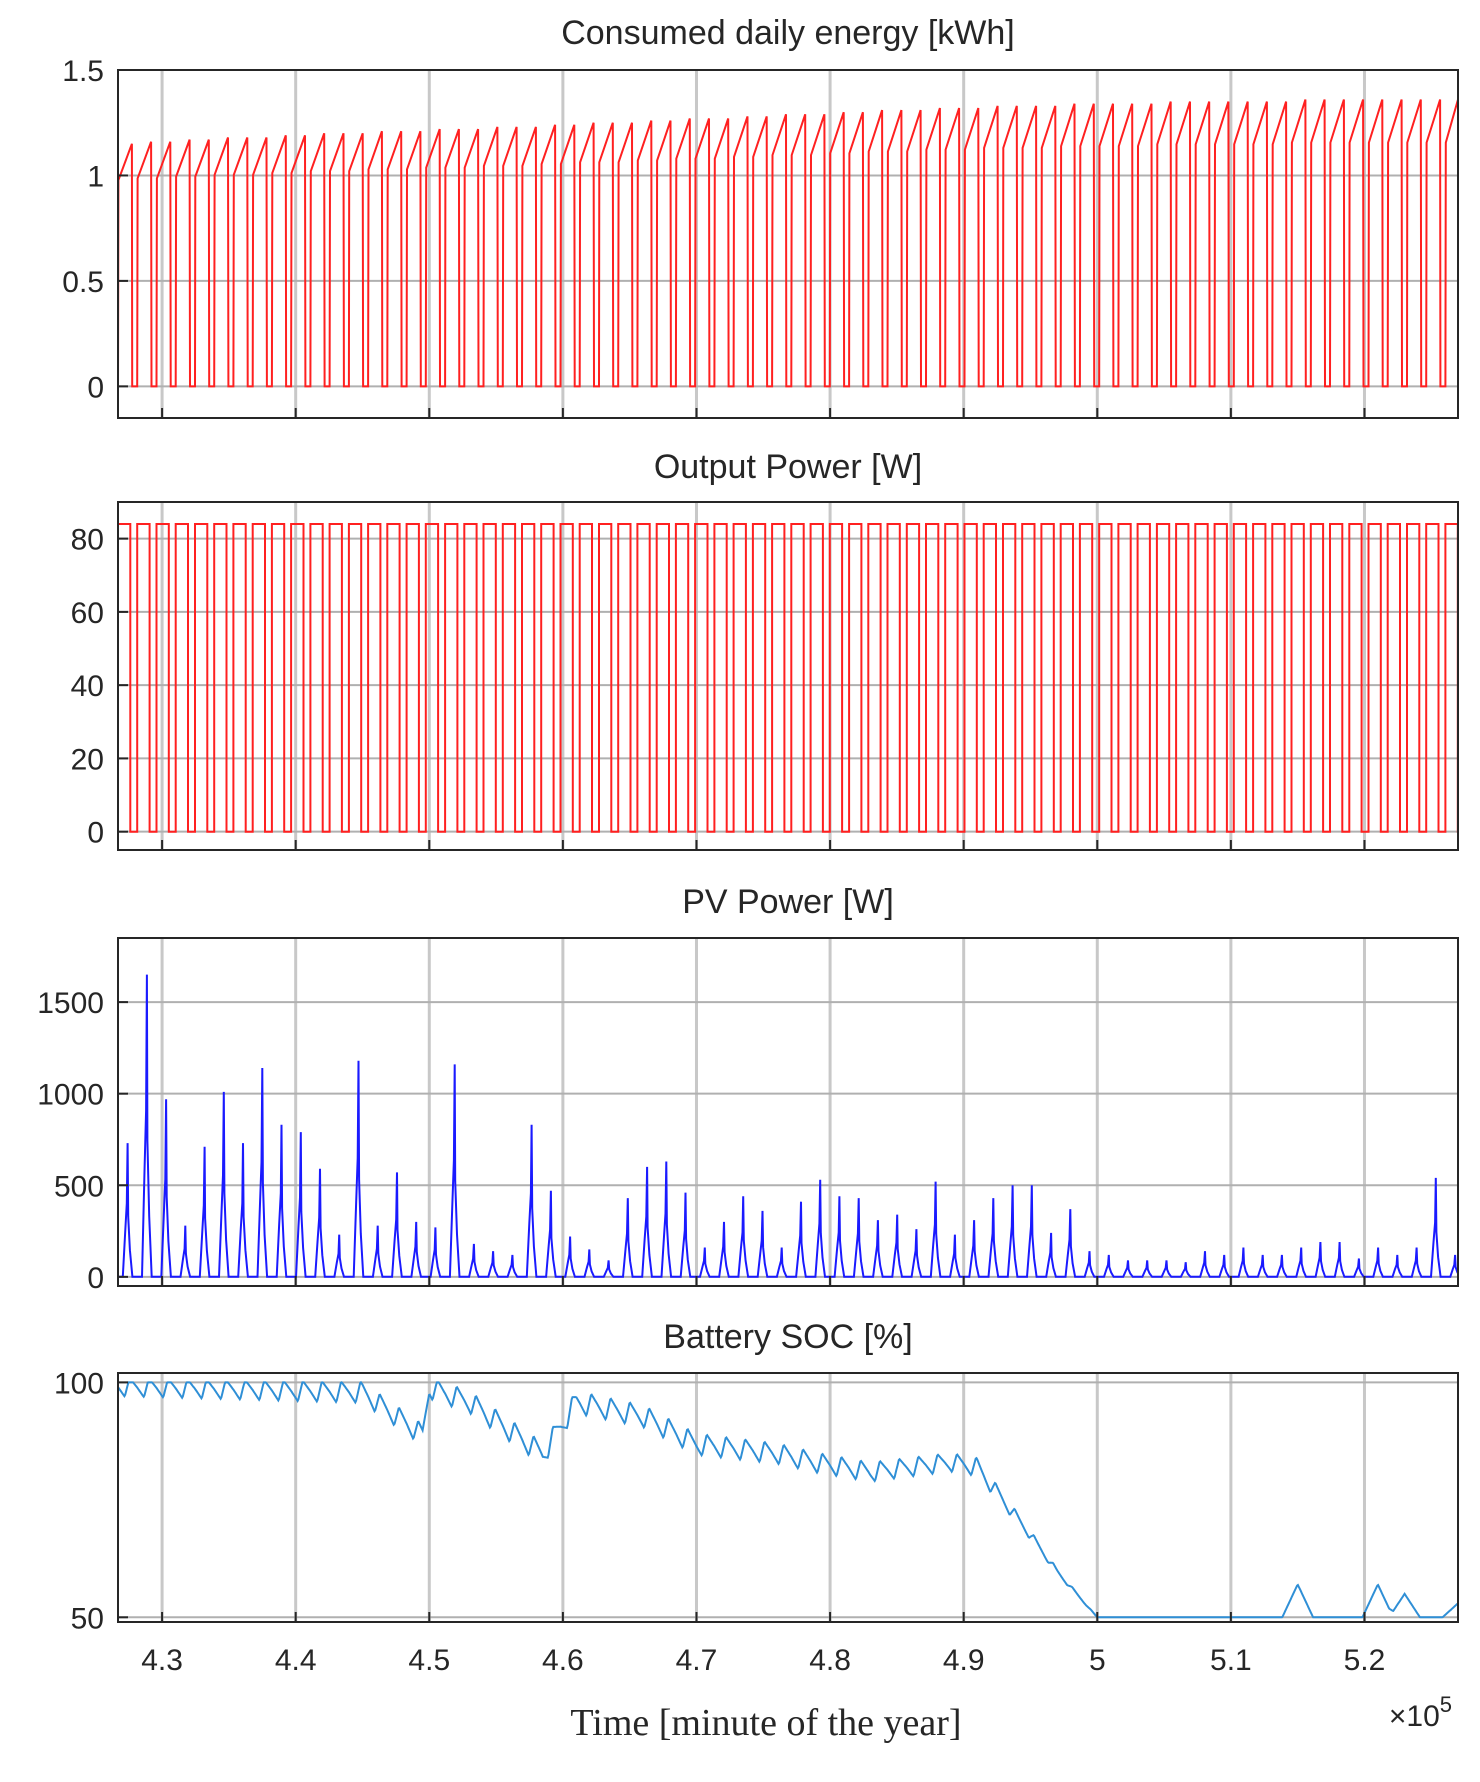 The image size is (1480, 1782). I want to click on x-axis-exponent: ×10⁵, so click(1420, 1712).